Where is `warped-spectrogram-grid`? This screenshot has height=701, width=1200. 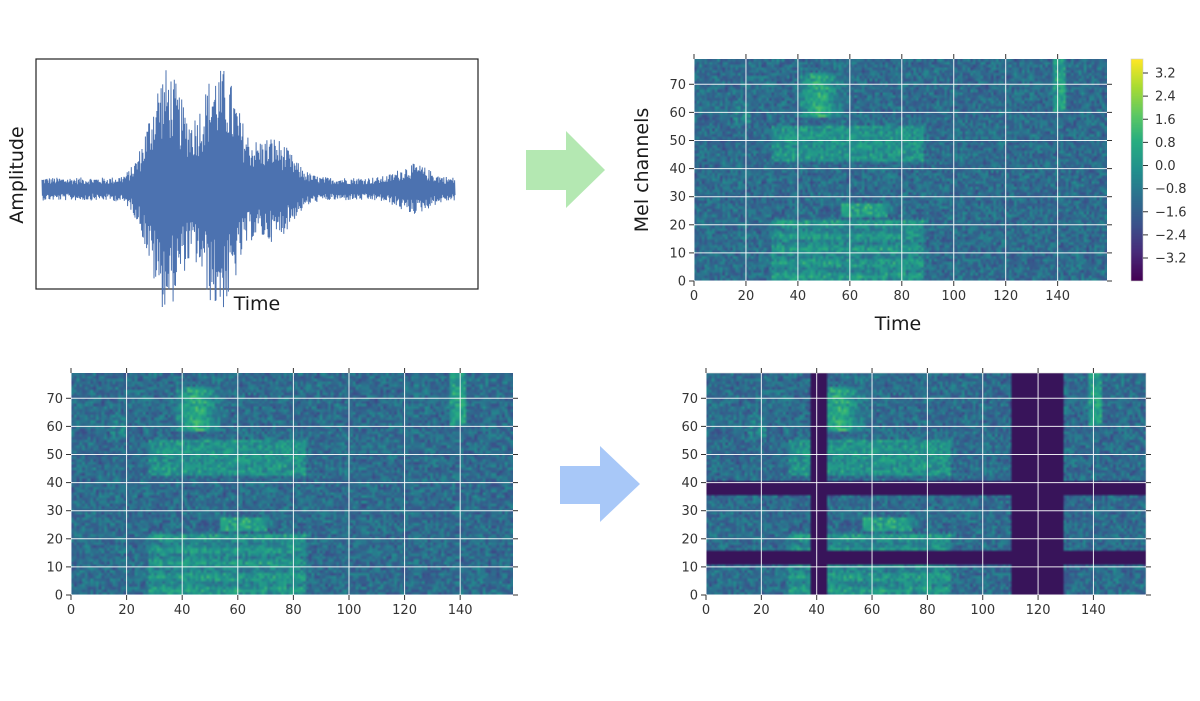 warped-spectrogram-grid is located at coordinates (291, 484).